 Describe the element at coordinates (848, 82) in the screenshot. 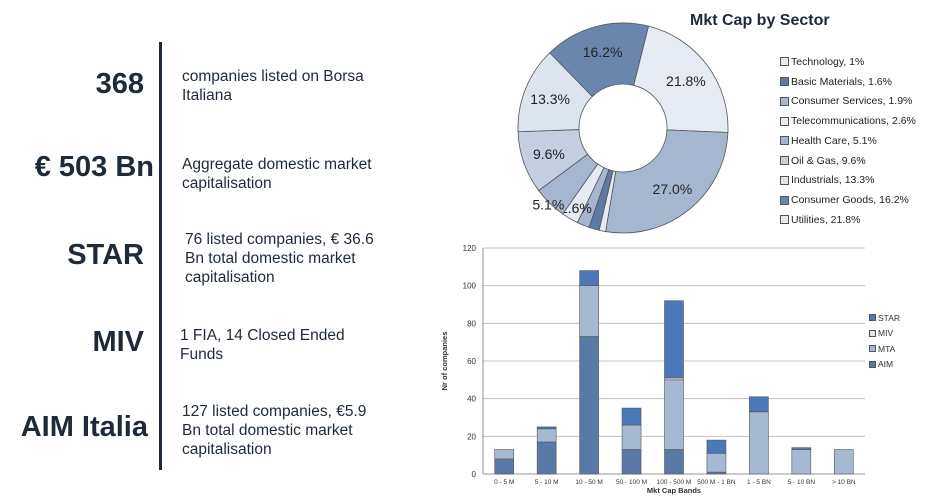

I see `donut-legend-item: Basic Materials, 1.6%` at that location.